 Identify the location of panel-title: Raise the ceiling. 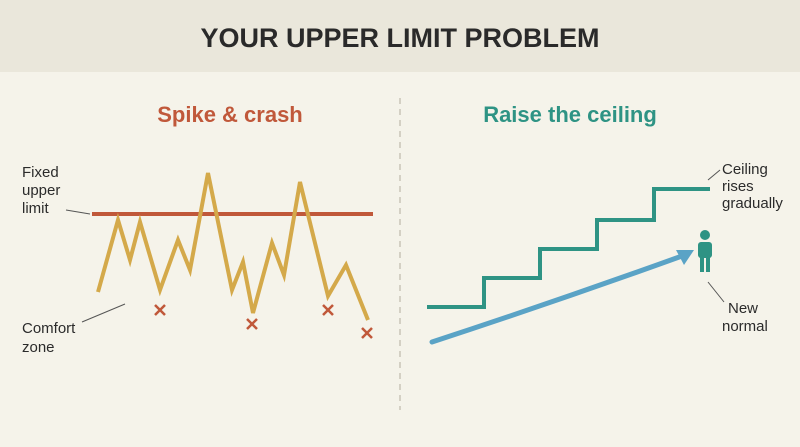
(570, 114).